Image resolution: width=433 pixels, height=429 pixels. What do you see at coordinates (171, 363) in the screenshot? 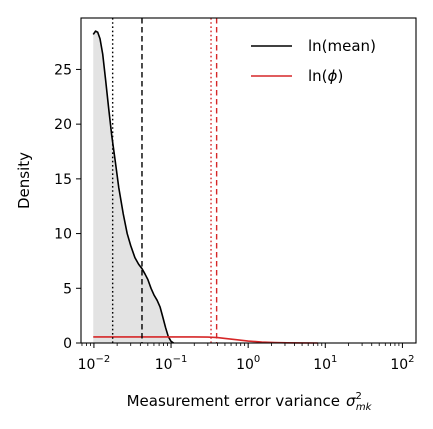
I see `x-tick-label: 10⁻¹` at bounding box center [171, 363].